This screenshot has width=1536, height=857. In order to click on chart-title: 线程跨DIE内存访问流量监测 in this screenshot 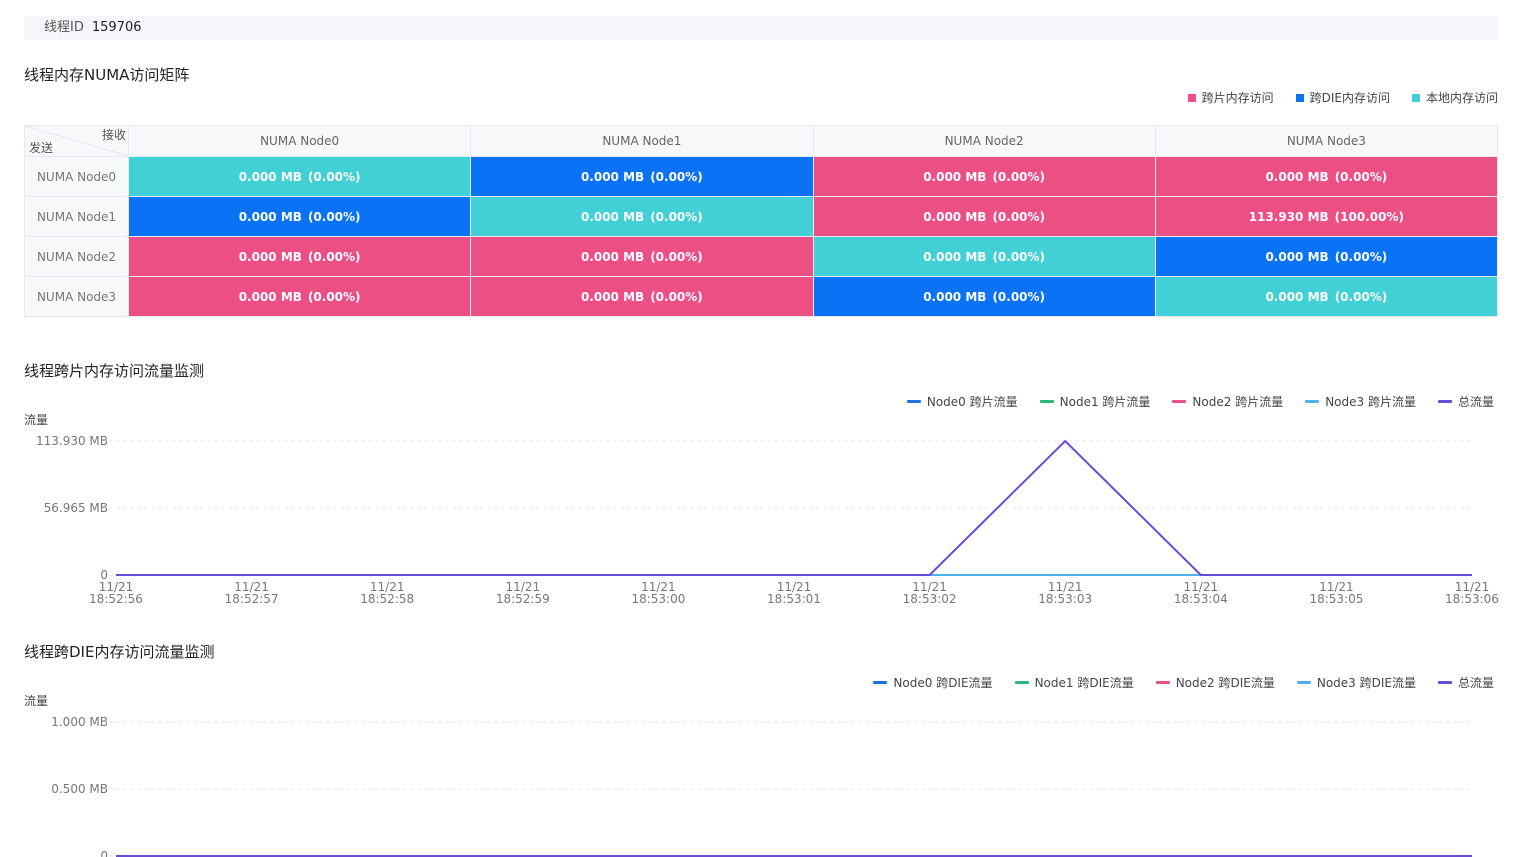, I will do `click(119, 652)`.